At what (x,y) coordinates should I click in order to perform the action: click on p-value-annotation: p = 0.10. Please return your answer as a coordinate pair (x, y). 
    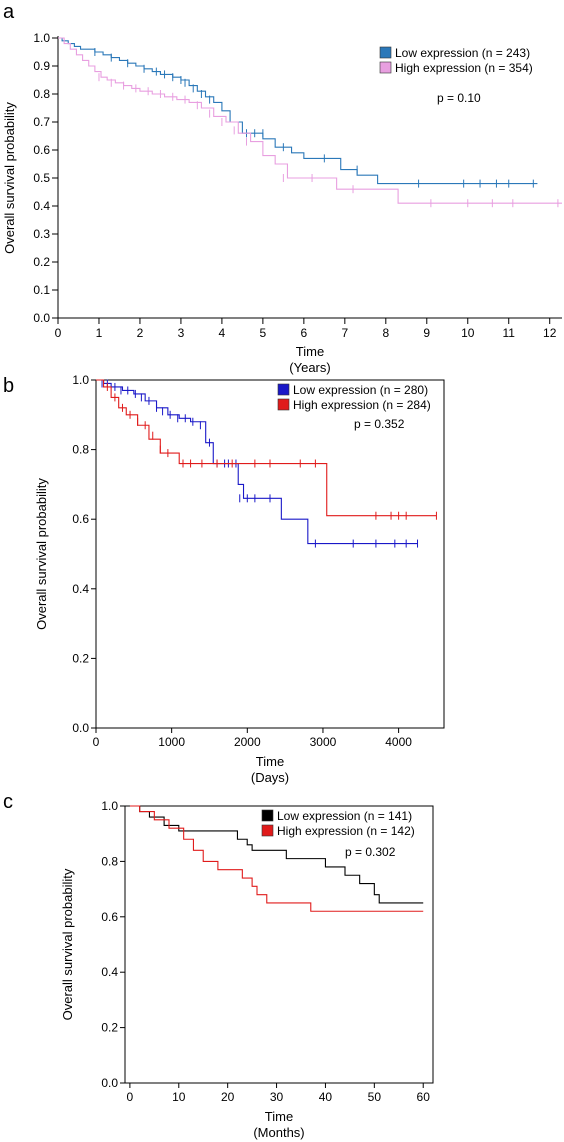
    Looking at the image, I should click on (459, 98).